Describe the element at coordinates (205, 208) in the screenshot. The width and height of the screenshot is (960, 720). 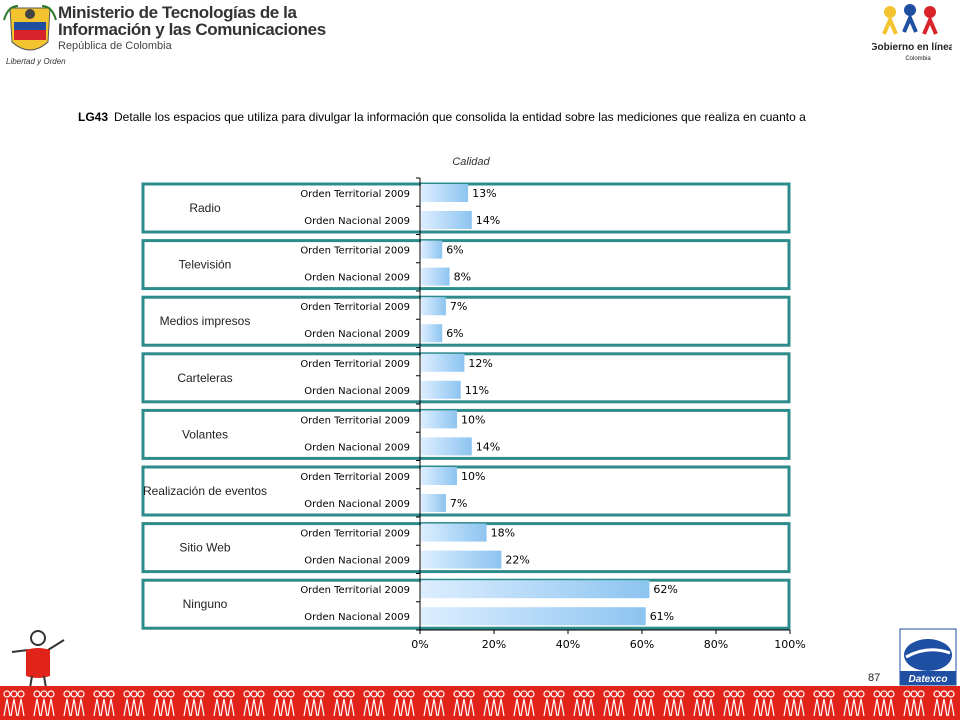
I see `category-label: Radio` at that location.